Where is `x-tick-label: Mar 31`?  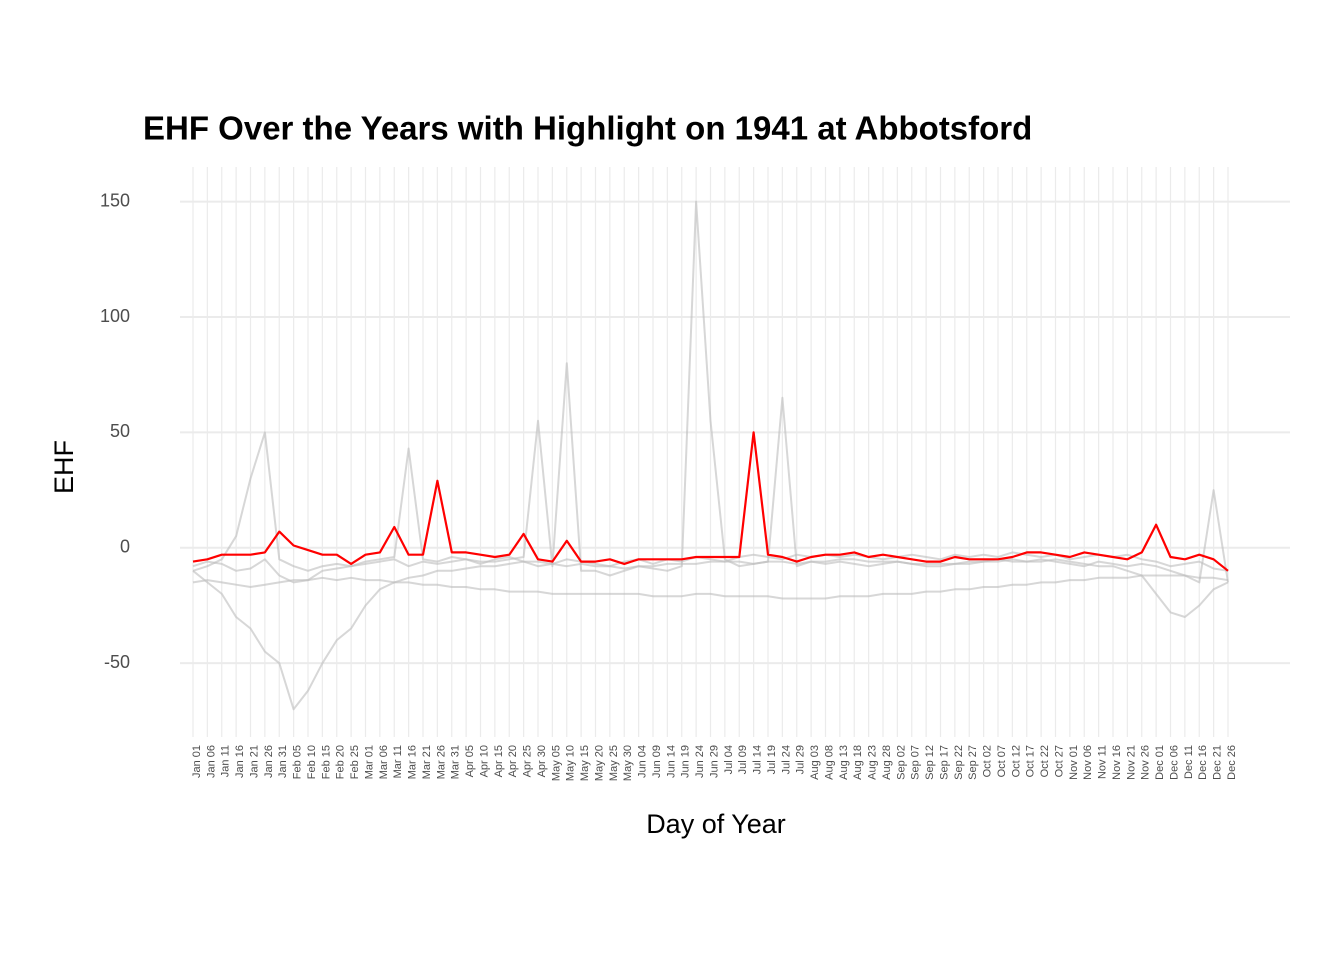 x-tick-label: Mar 31 is located at coordinates (456, 762).